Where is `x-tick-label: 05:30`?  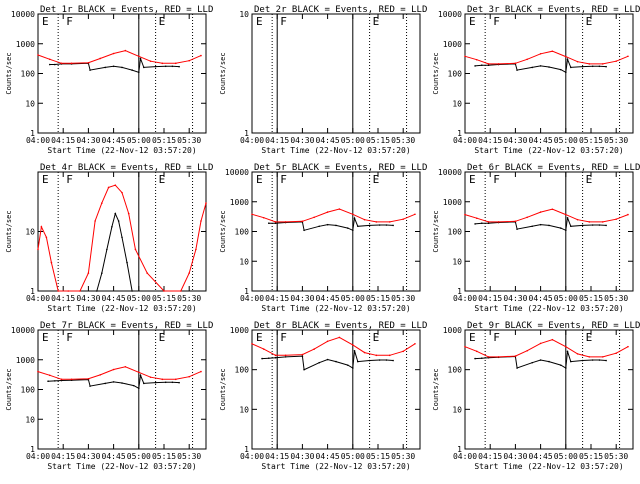
x-tick-label: 05:30 is located at coordinates (403, 456).